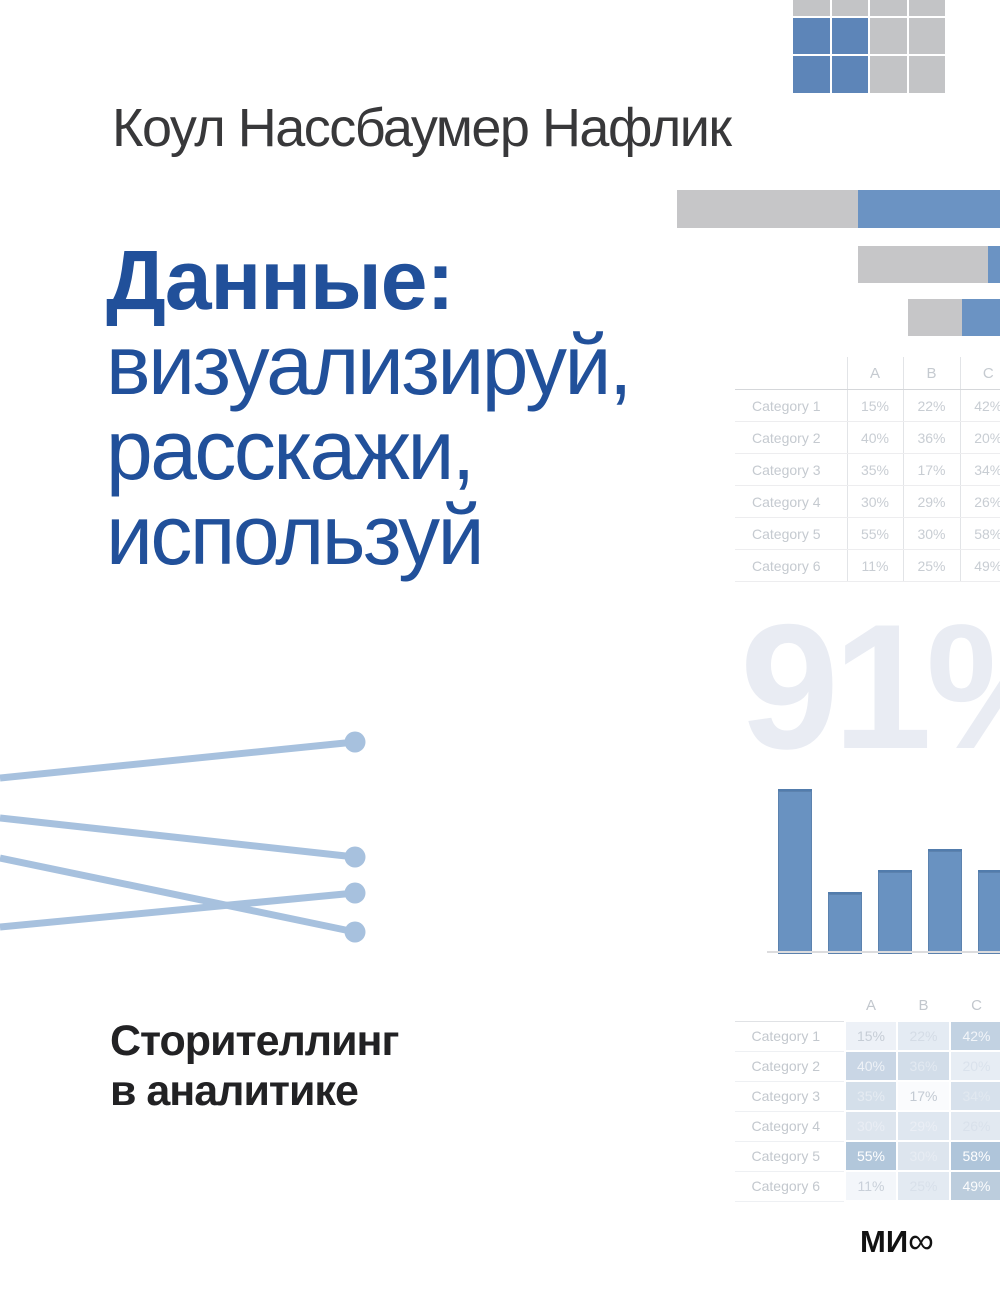 The image size is (1000, 1310). What do you see at coordinates (921, 1240) in the screenshot?
I see `infinity-icon: ∞` at bounding box center [921, 1240].